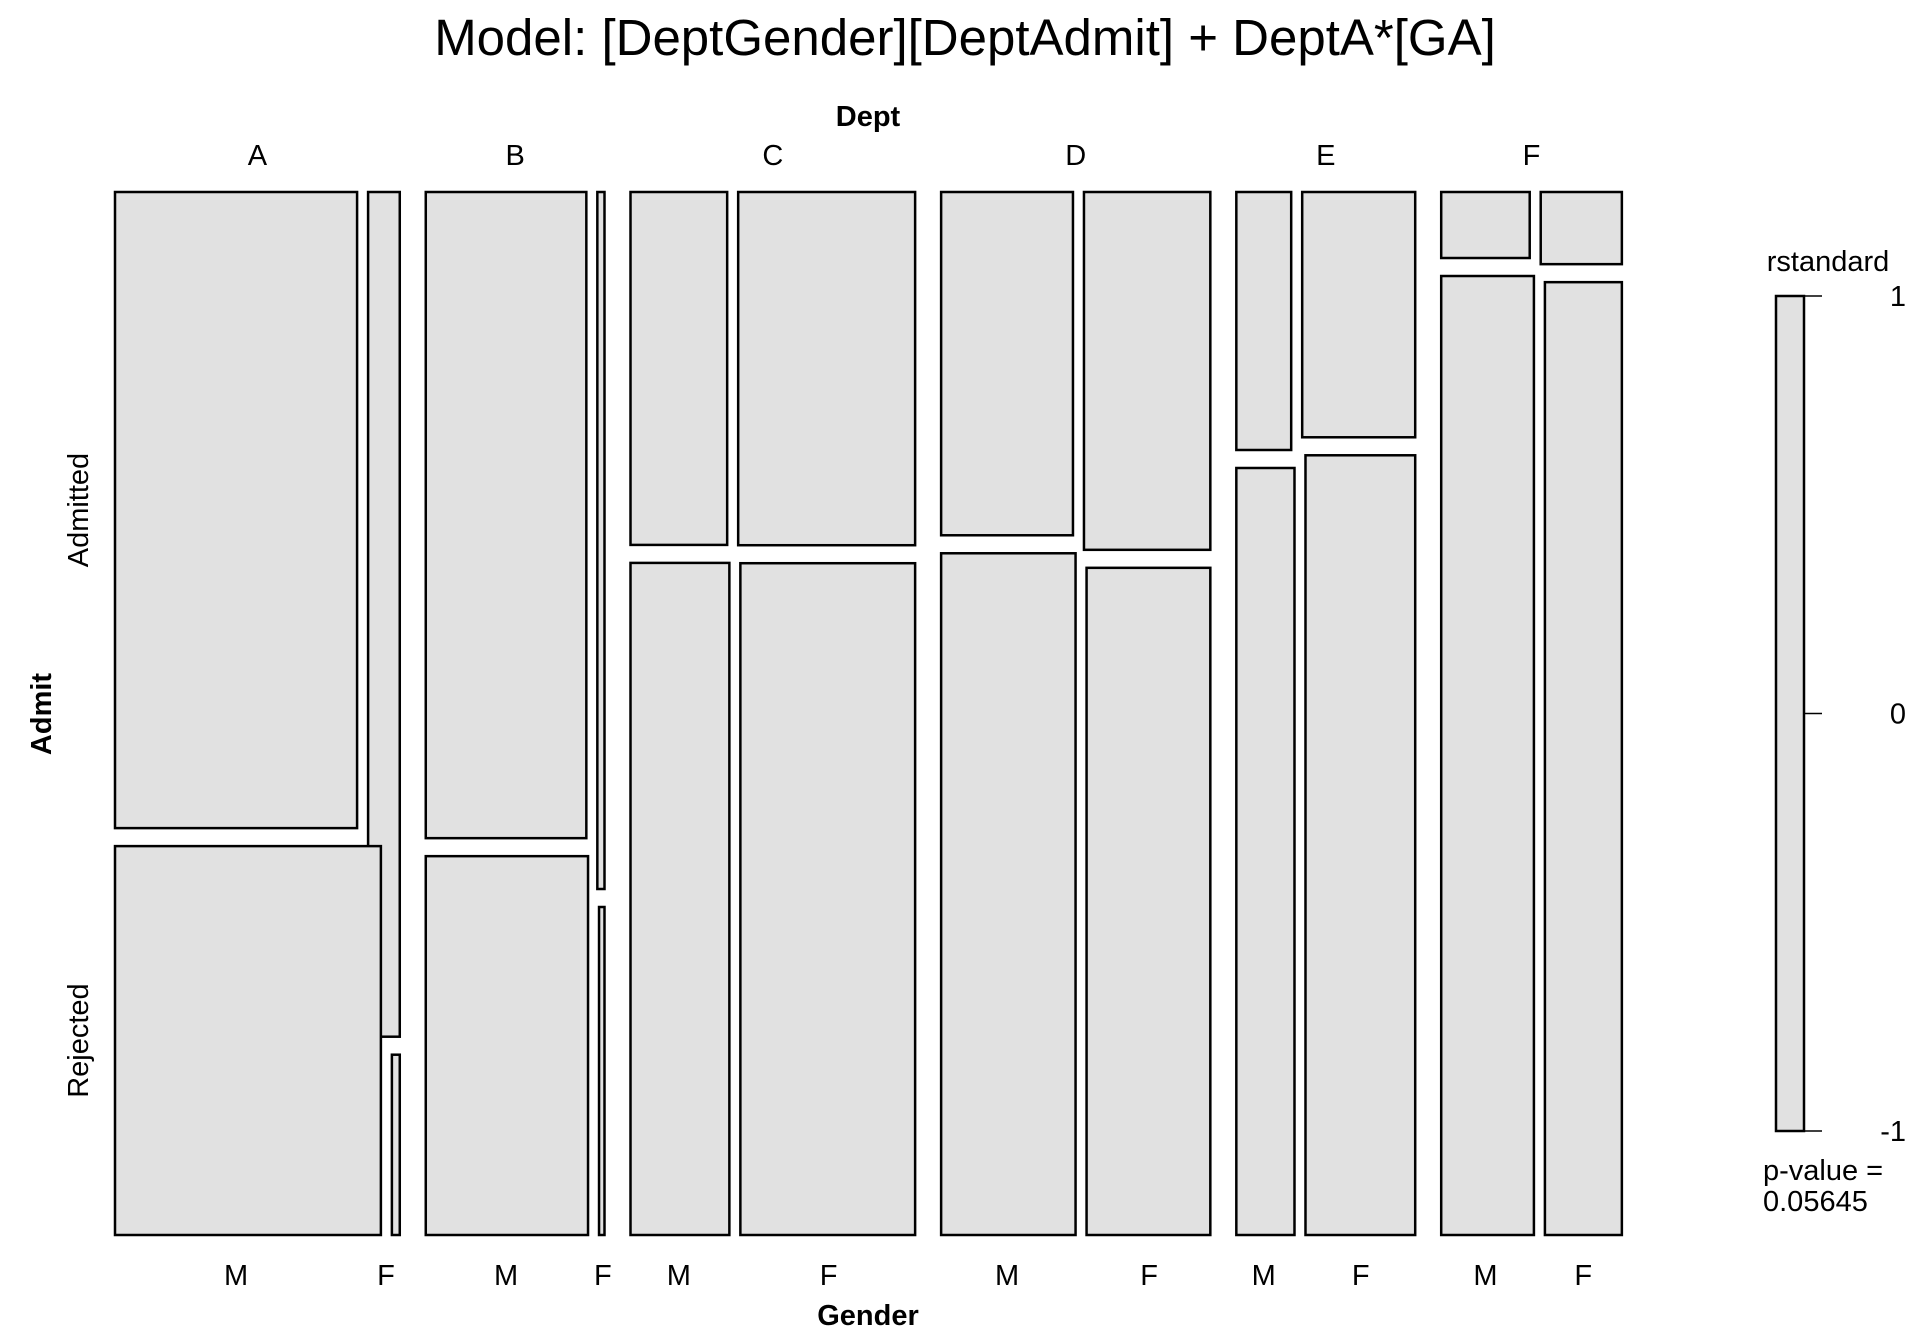 Image resolution: width=1920 pixels, height=1344 pixels. Describe the element at coordinates (1264, 1276) in the screenshot. I see `gender-label-e-m: M` at that location.